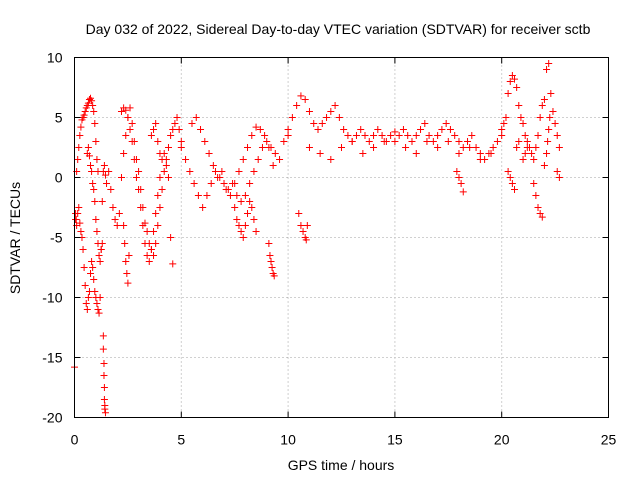 The width and height of the screenshot is (640, 480). What do you see at coordinates (341, 465) in the screenshot?
I see `x-axis-label: GPS time / hours` at bounding box center [341, 465].